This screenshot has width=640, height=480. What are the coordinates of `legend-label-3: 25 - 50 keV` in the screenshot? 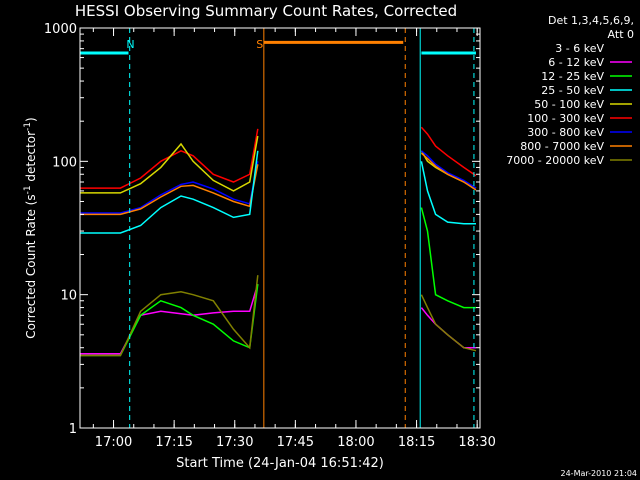 It's located at (572, 90).